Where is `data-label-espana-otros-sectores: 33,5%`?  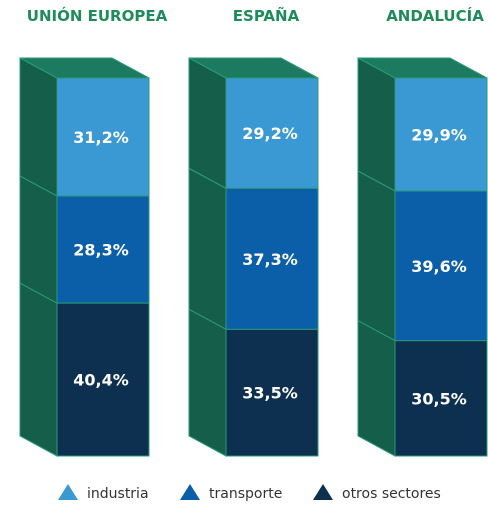
data-label-espana-otros-sectores: 33,5% is located at coordinates (270, 393).